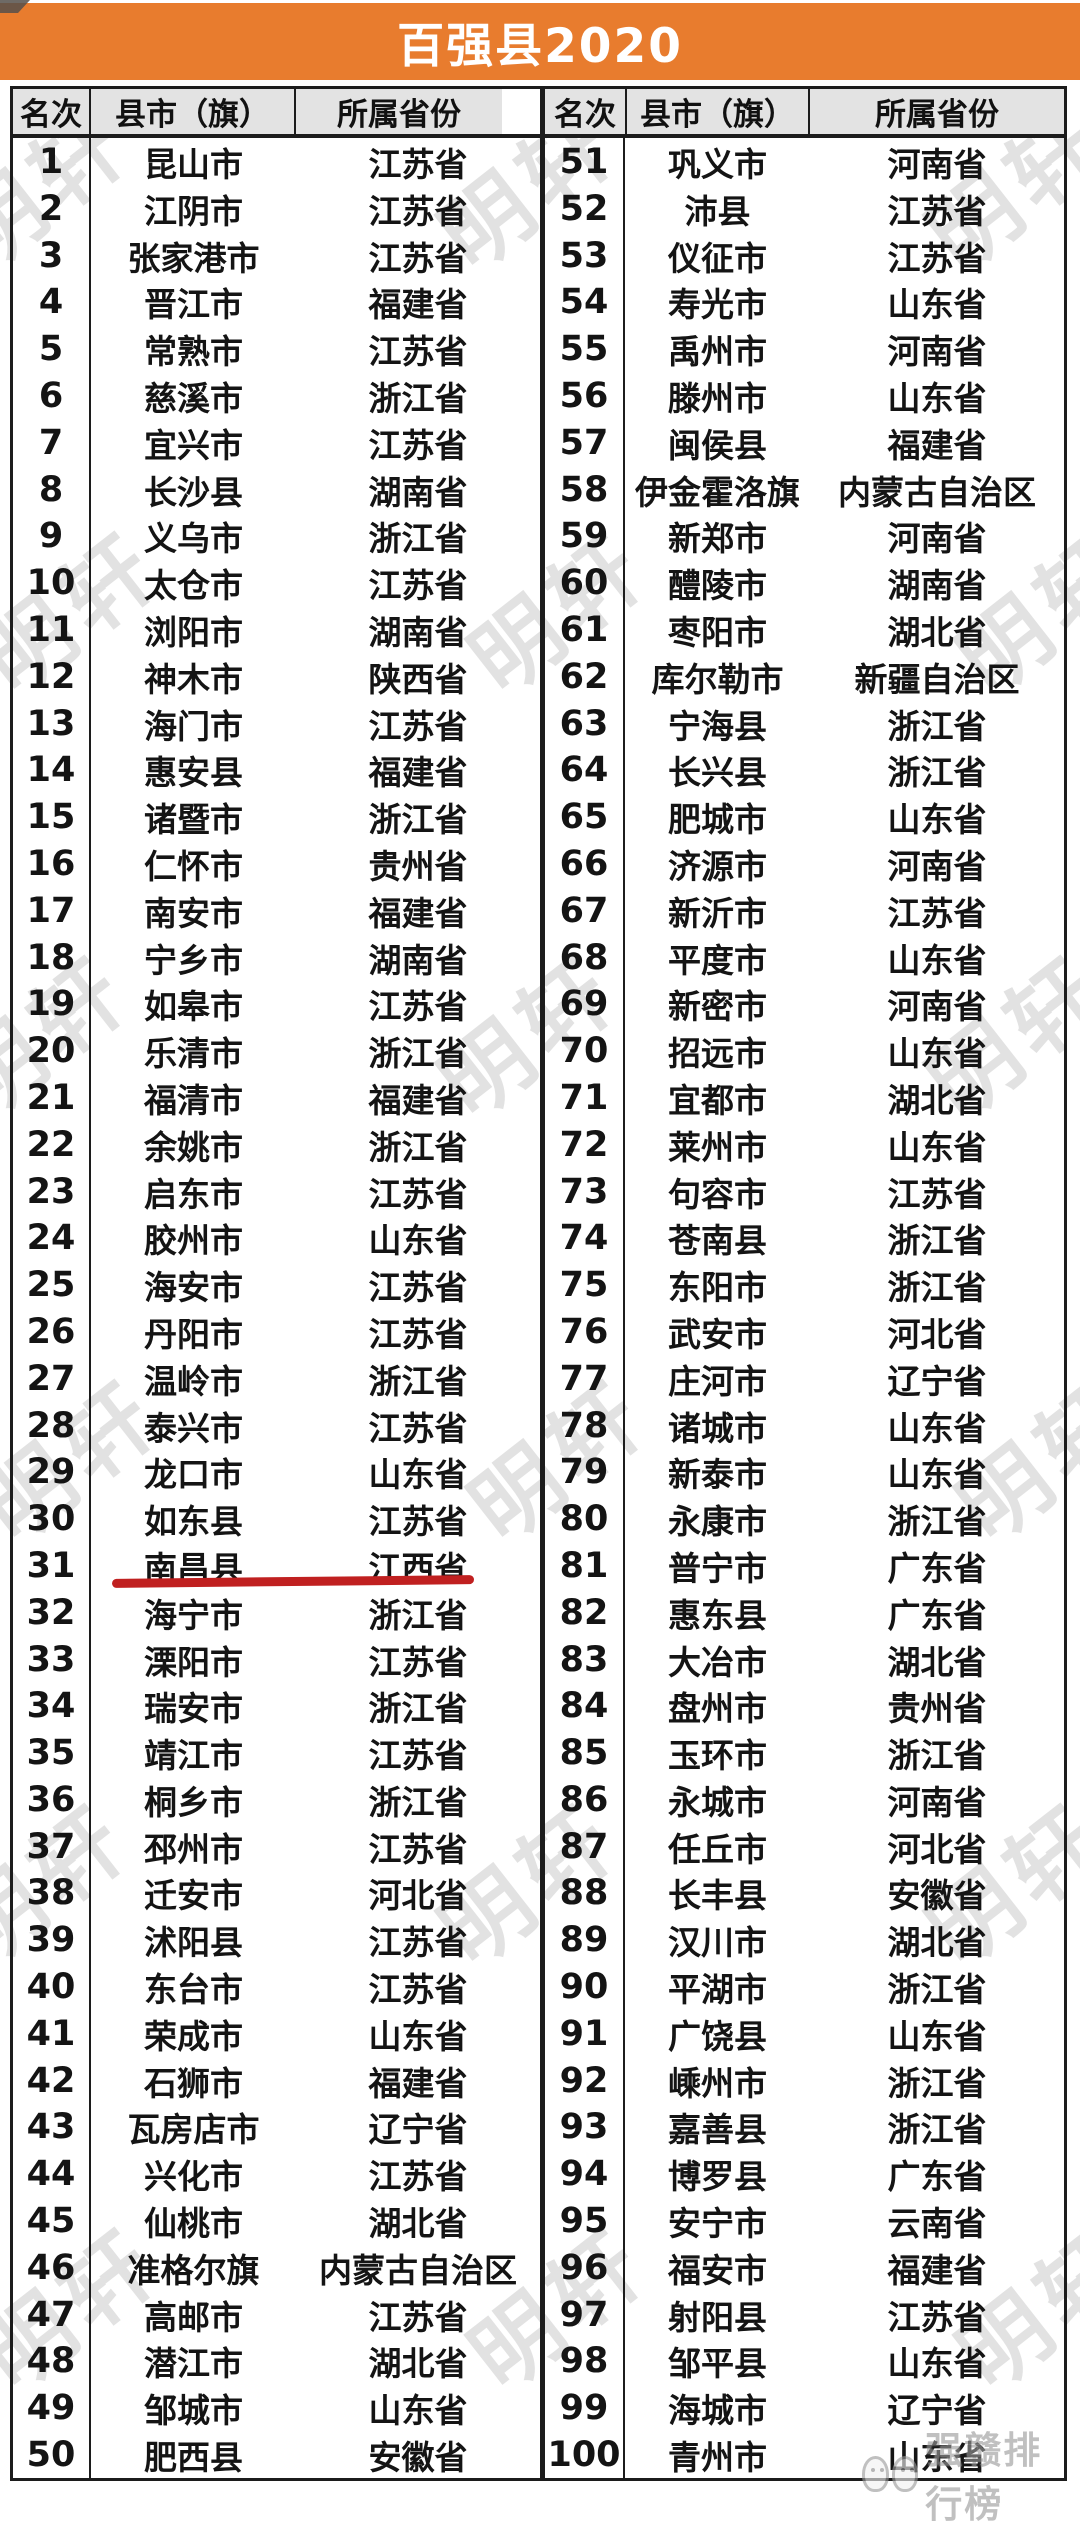 The width and height of the screenshot is (1080, 2528). What do you see at coordinates (52, 2221) in the screenshot?
I see `rank-cell: 45` at bounding box center [52, 2221].